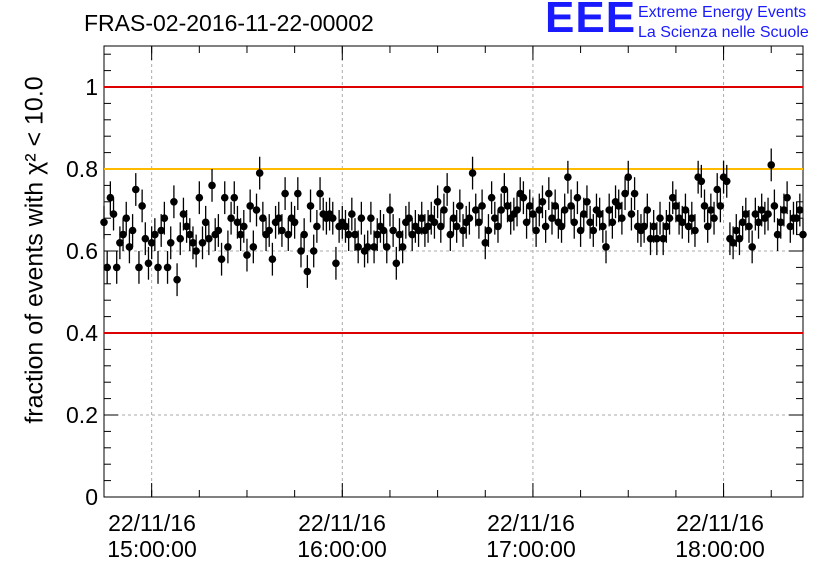  What do you see at coordinates (91, 87) in the screenshot?
I see `y-tick-label: 1` at bounding box center [91, 87].